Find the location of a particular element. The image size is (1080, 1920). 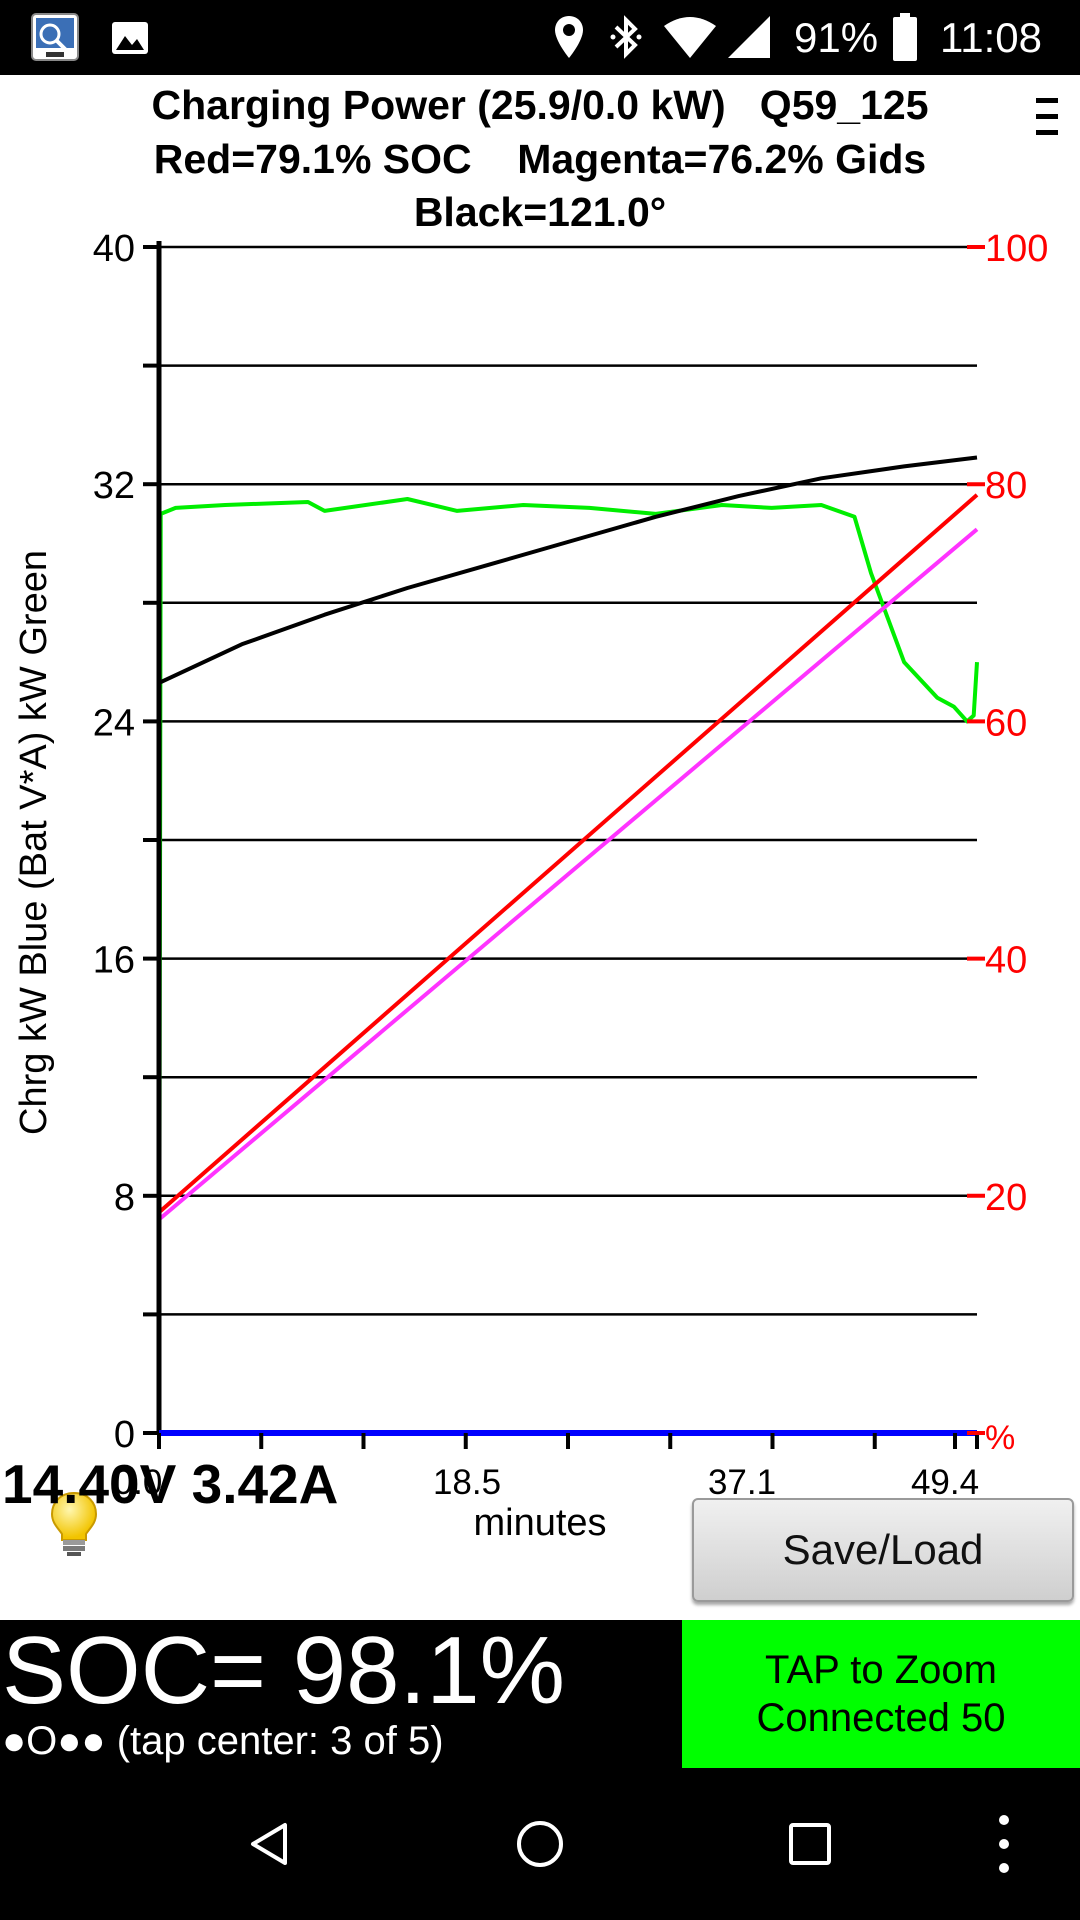

y-tick-label-left: 40 is located at coordinates (114, 249).